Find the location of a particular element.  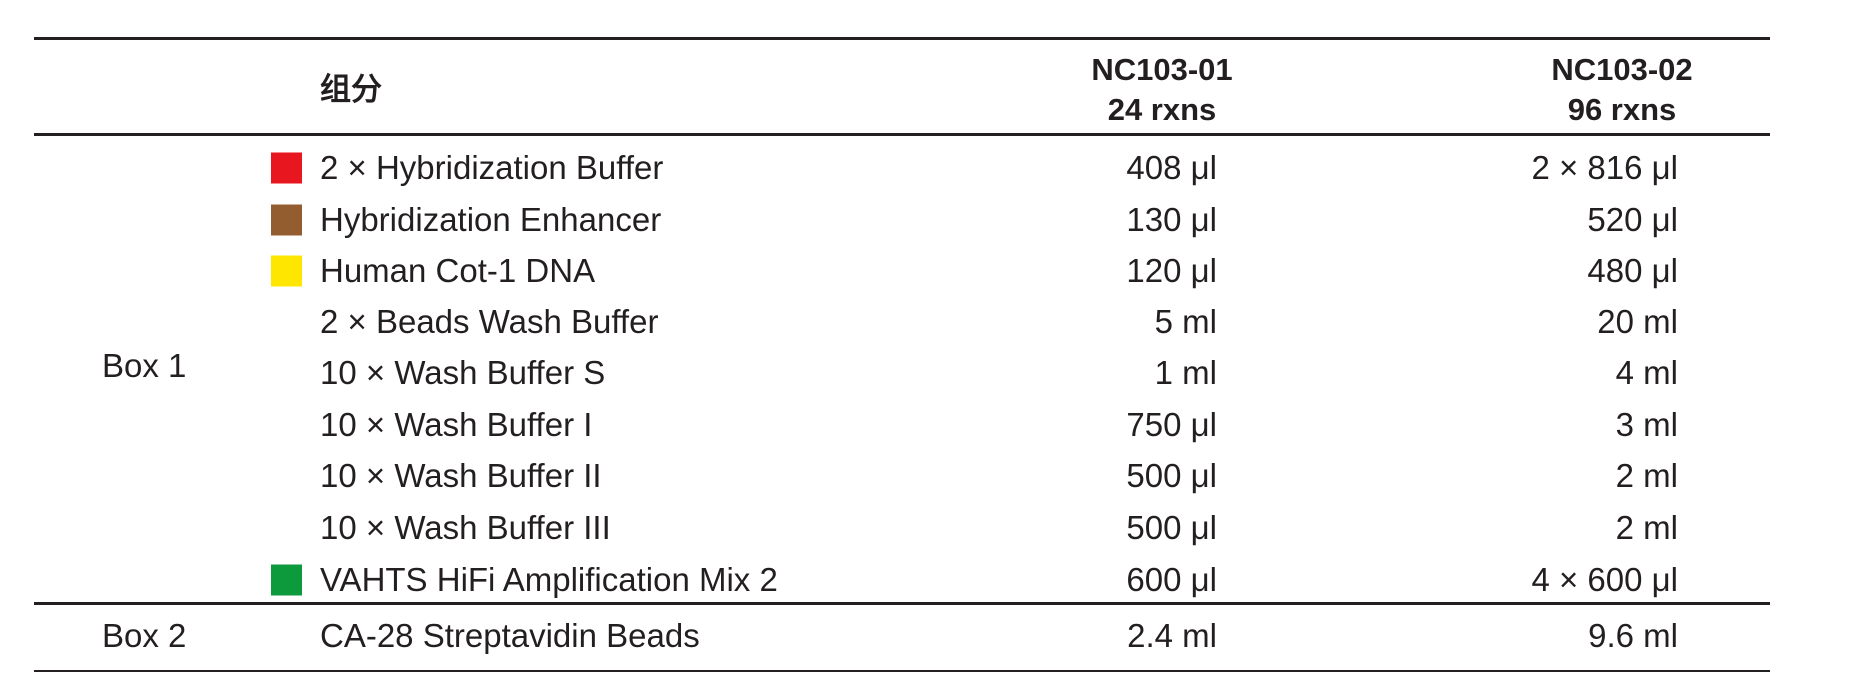

amount: 2.4 ml is located at coordinates (1172, 635).